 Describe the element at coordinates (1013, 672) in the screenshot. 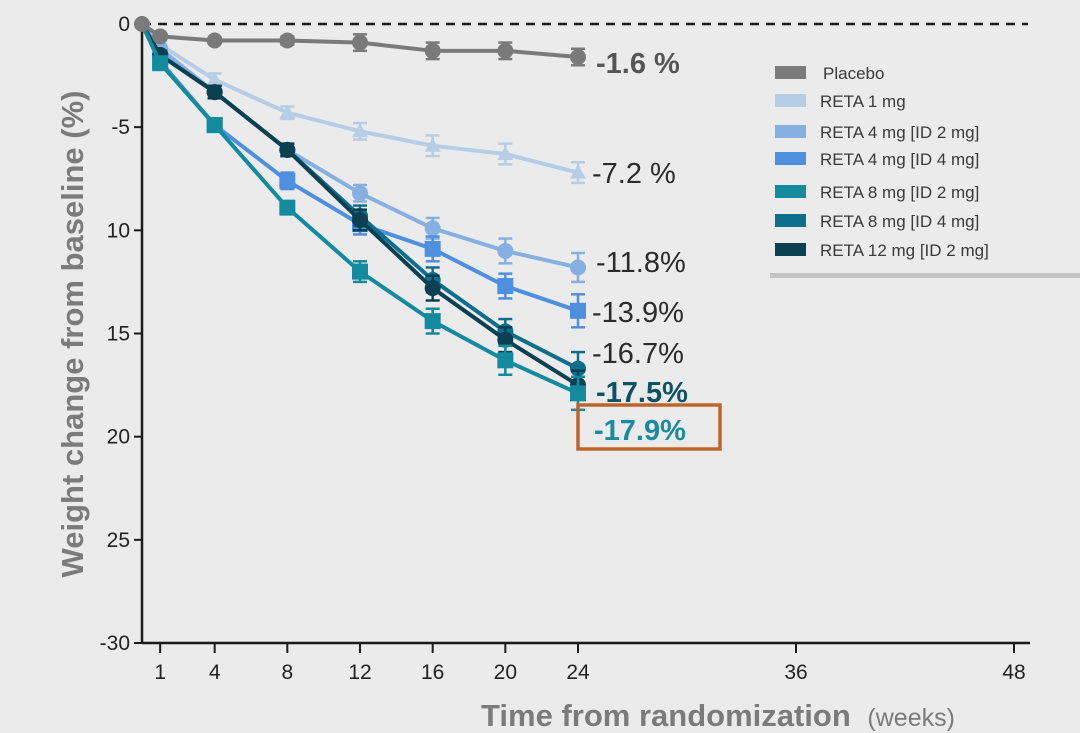

I see `x-tick-label: 48` at that location.